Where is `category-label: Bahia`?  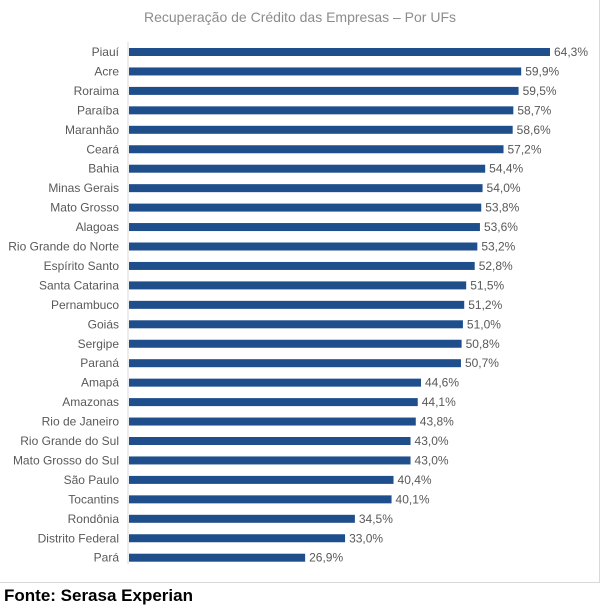
category-label: Bahia is located at coordinates (103, 169).